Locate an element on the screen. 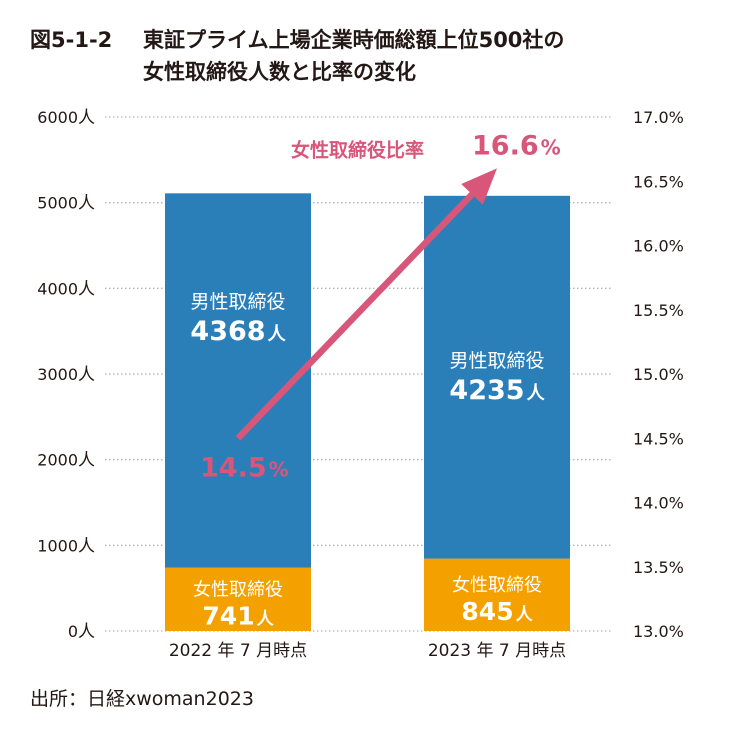  y-left-tick-label: 4000人 is located at coordinates (66, 289).